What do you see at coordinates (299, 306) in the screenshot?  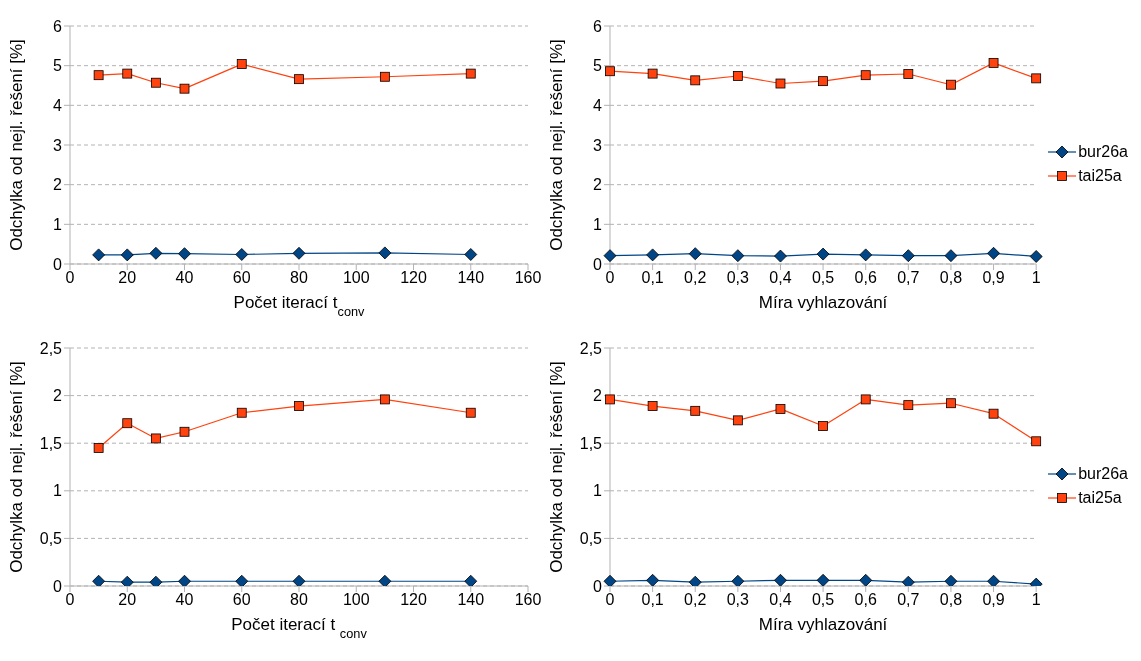 I see `x-axis-title: Počet iterací t$_{conv}$` at bounding box center [299, 306].